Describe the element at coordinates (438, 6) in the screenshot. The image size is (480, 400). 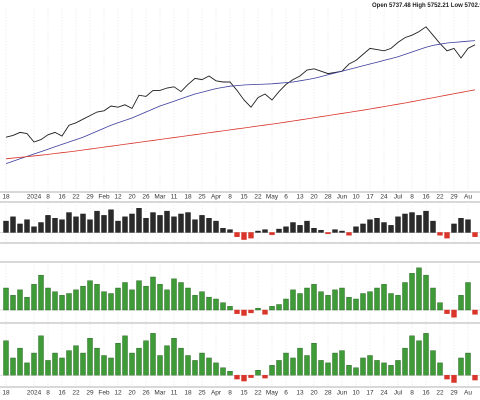
I see `high-value: 5752.21` at that location.